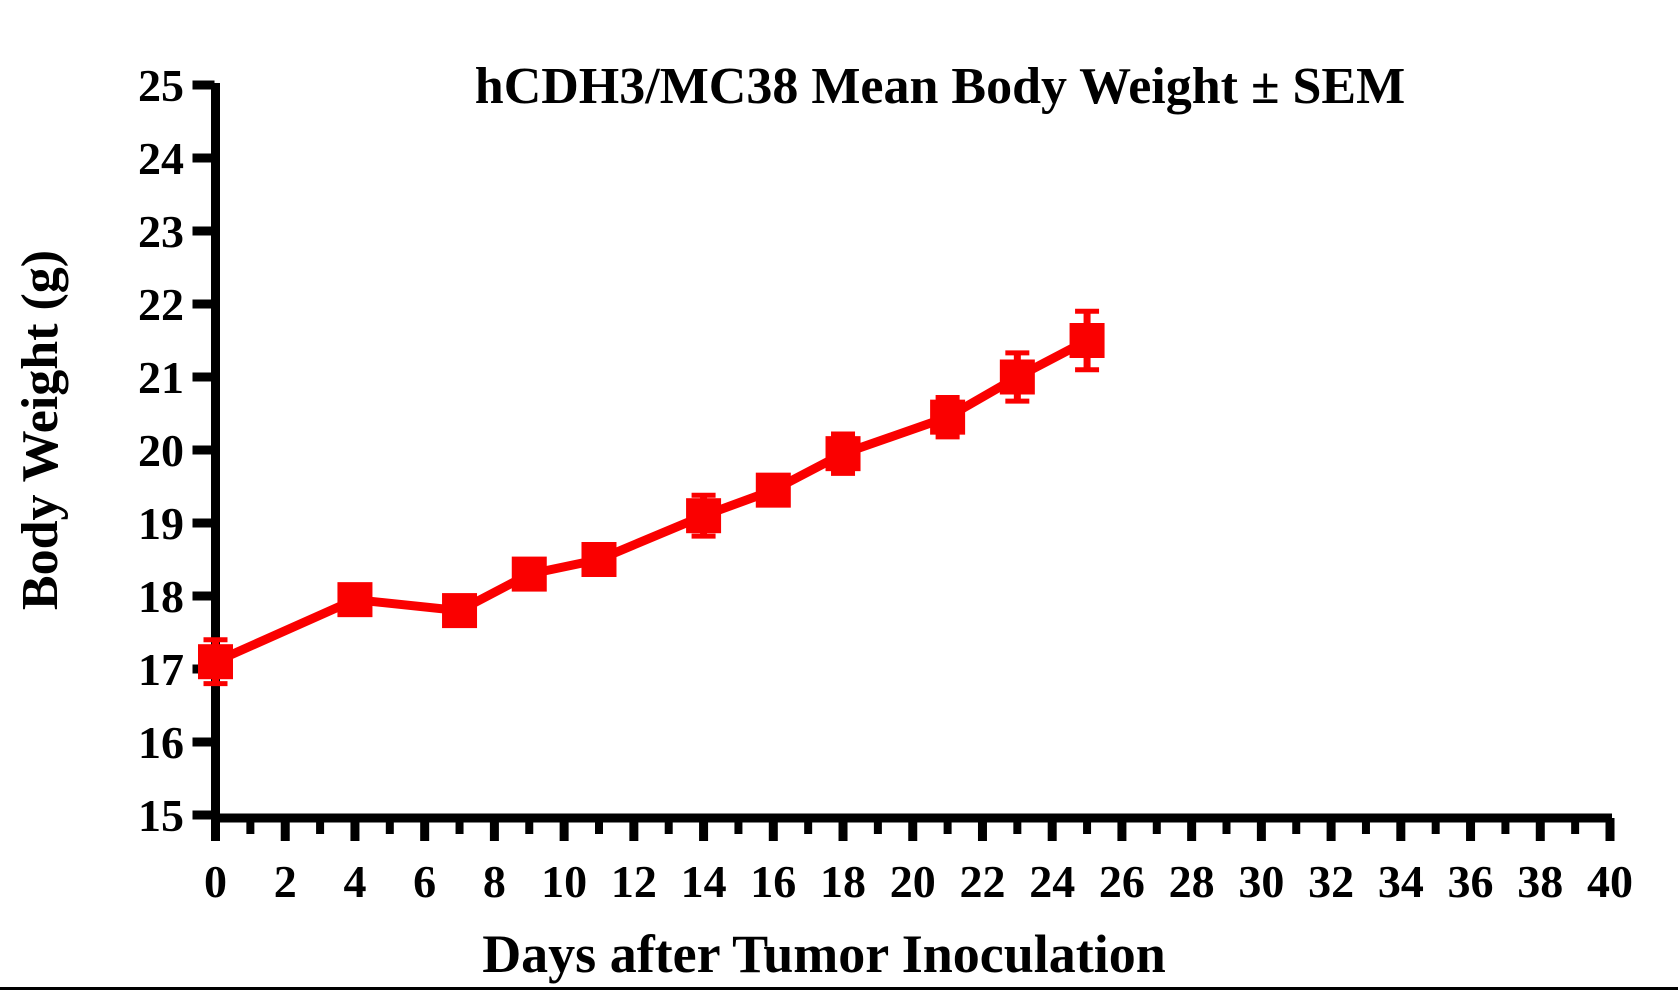 This screenshot has width=1678, height=994. I want to click on y-tick-label: 23, so click(161, 231).